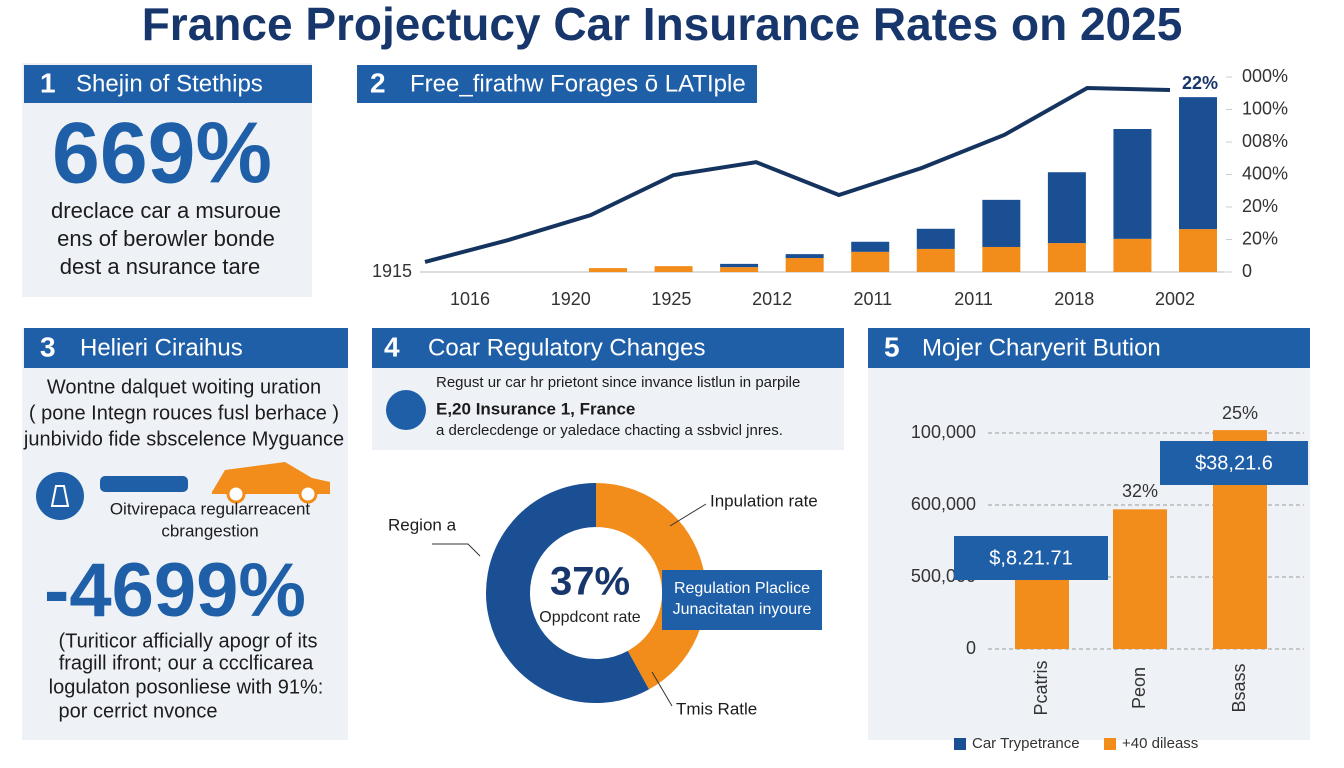  What do you see at coordinates (175, 590) in the screenshot?
I see `big-number: -4699%` at bounding box center [175, 590].